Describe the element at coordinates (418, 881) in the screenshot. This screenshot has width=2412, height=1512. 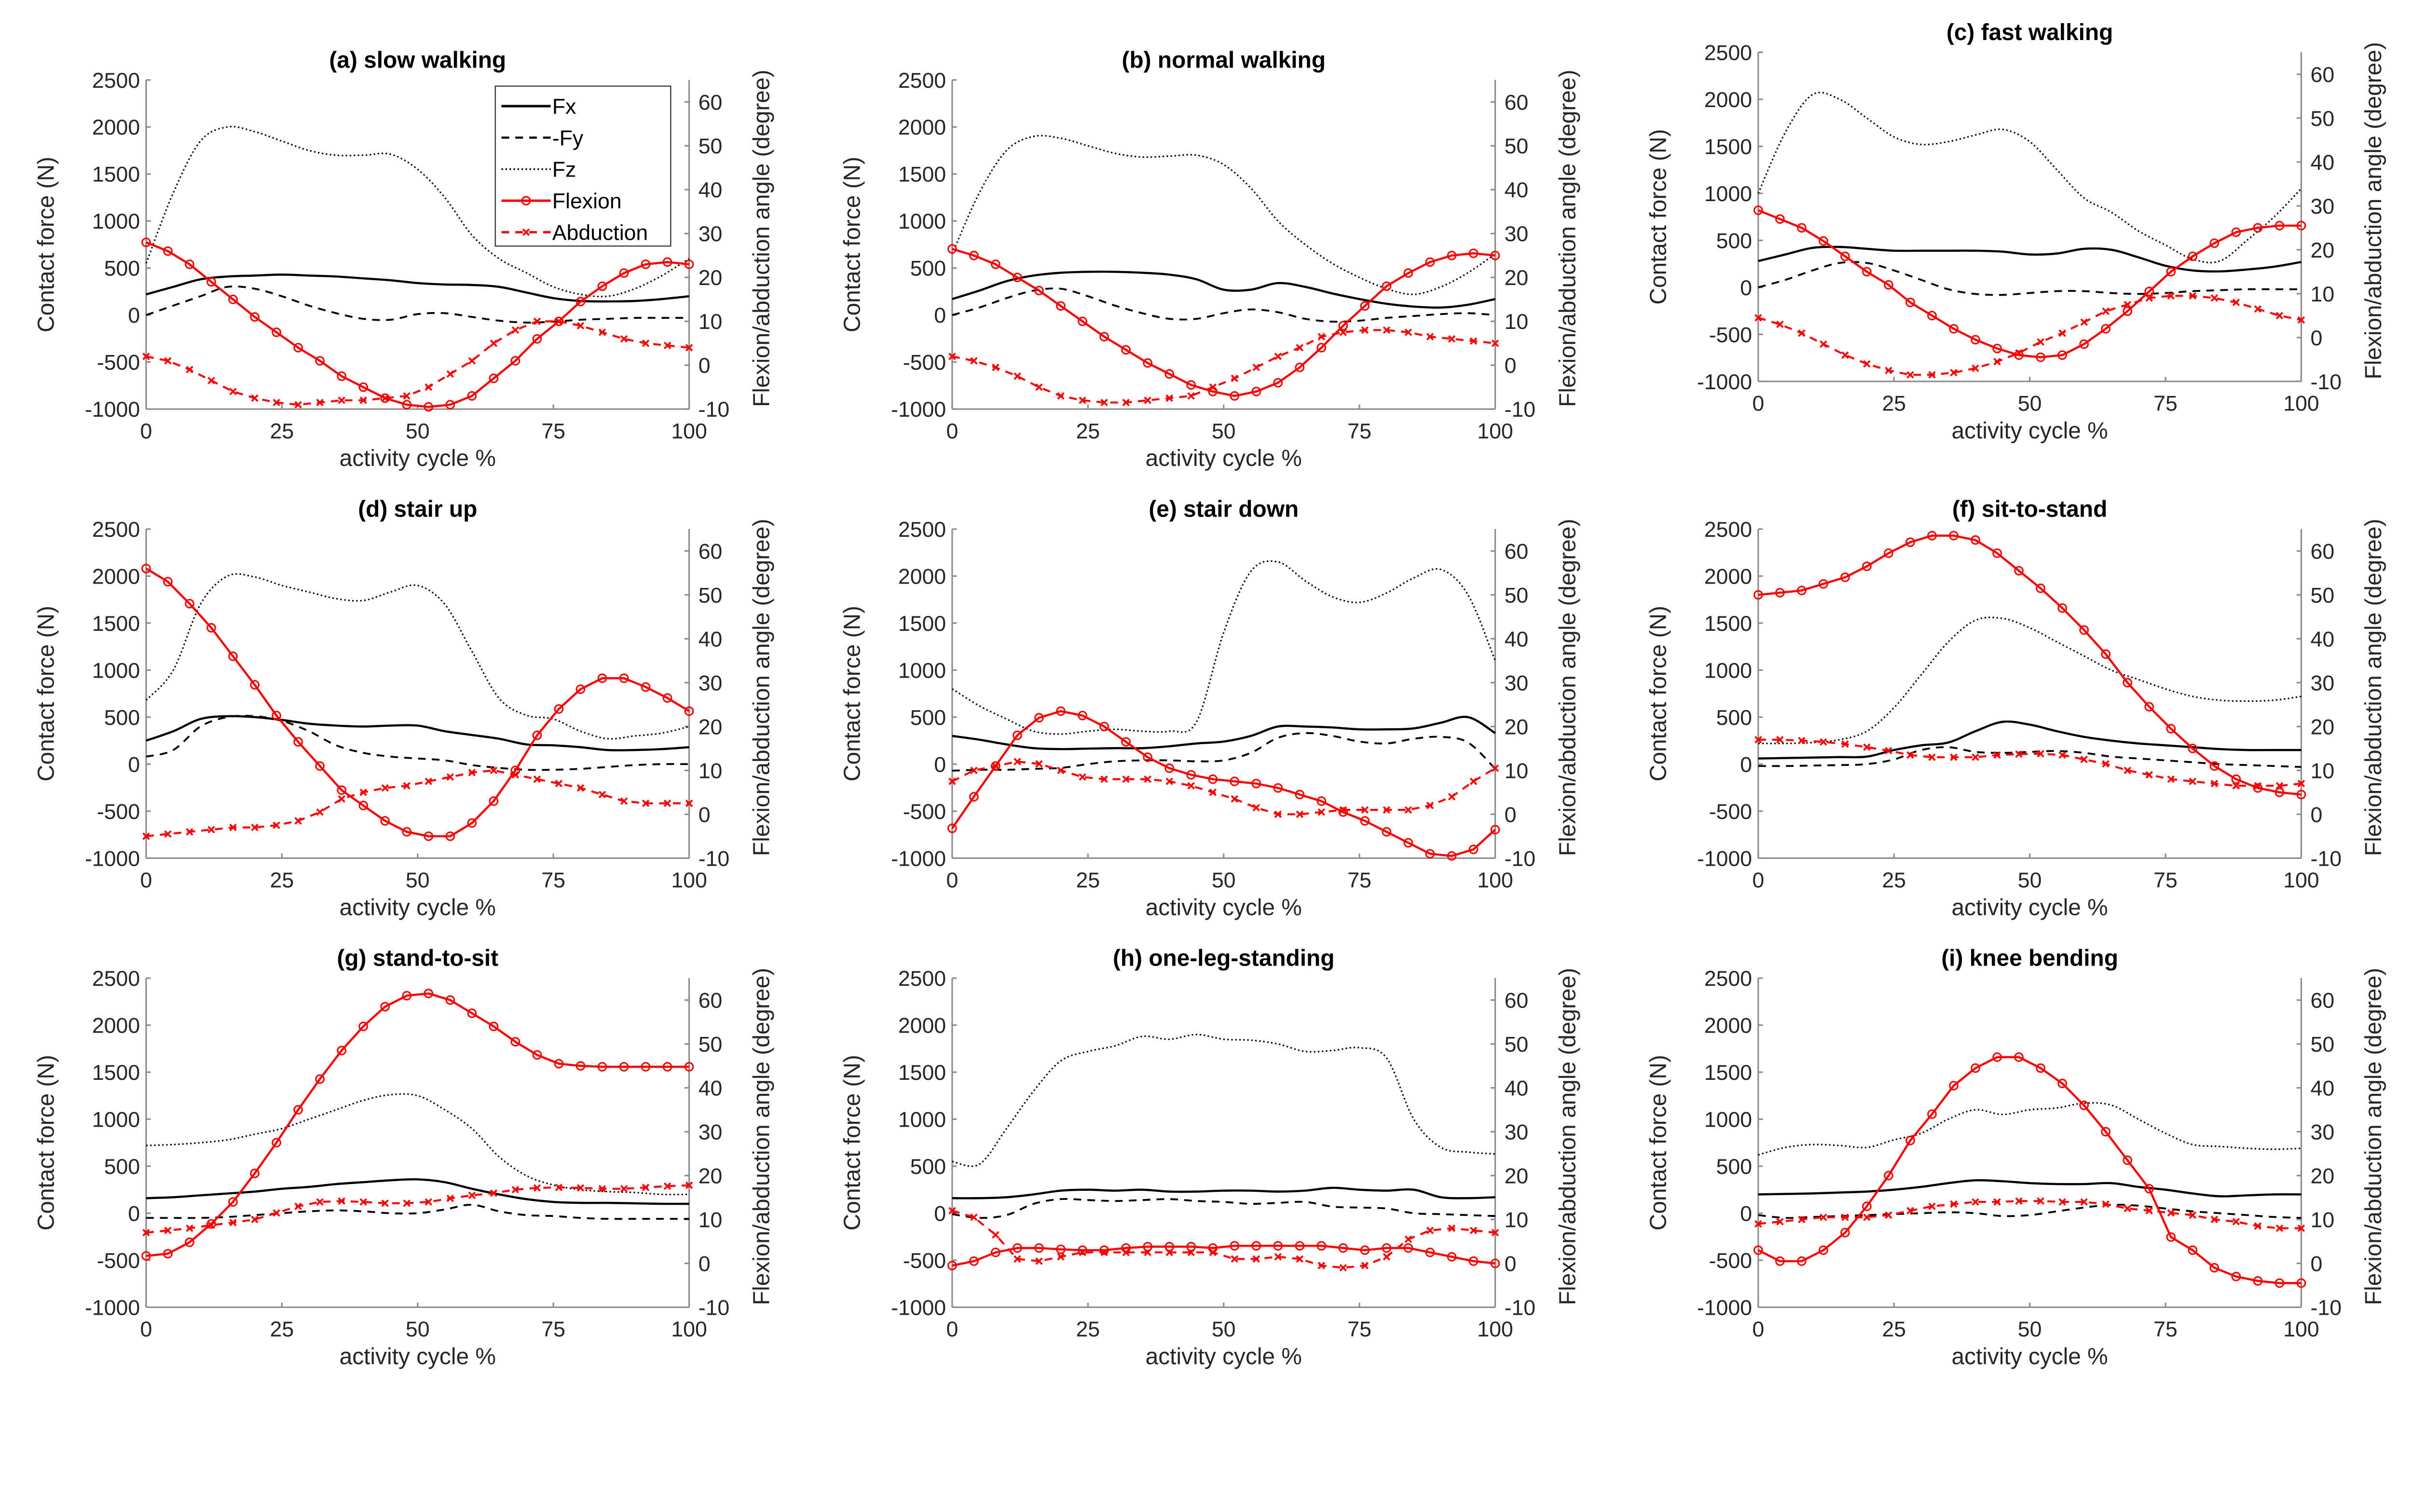
I see `x-tick-label: 50` at that location.